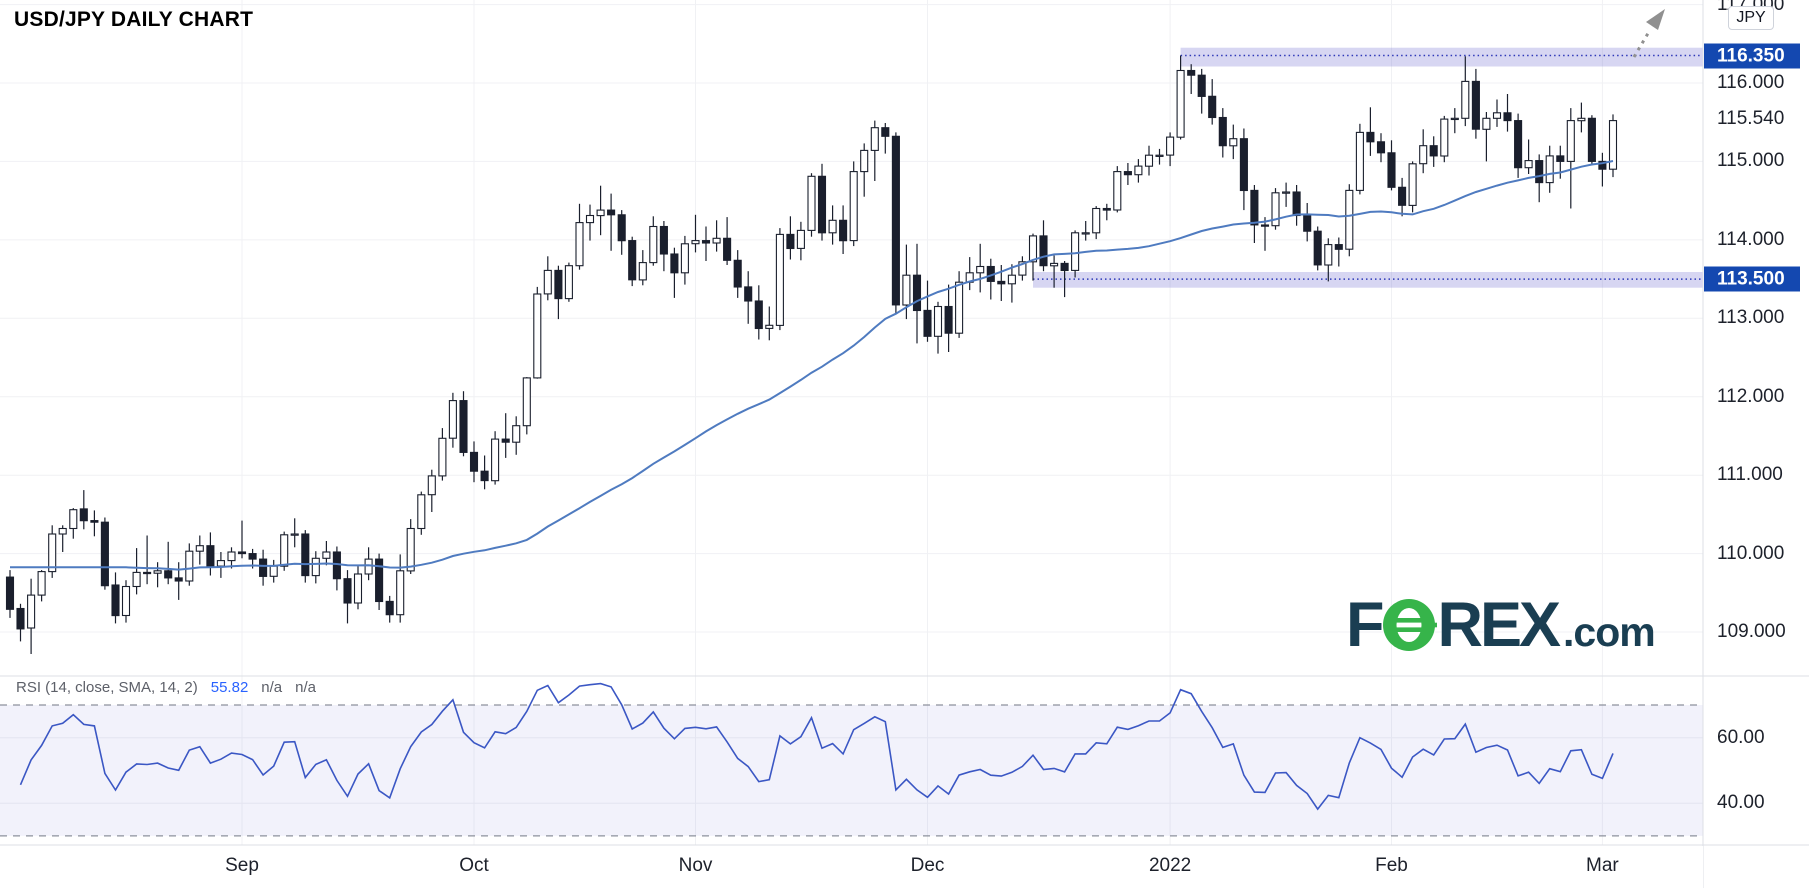 The width and height of the screenshot is (1809, 888). I want to click on price-axis-label: 115.000, so click(1751, 161).